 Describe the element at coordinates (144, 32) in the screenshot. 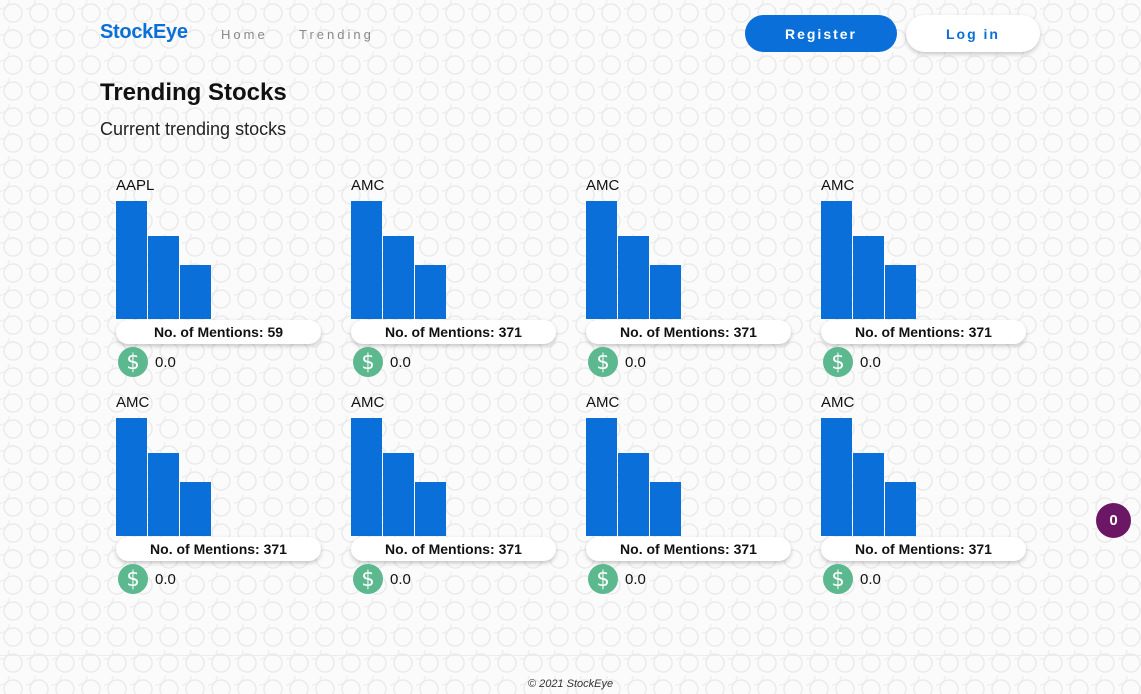

I see `brand-logo: StockEye` at that location.